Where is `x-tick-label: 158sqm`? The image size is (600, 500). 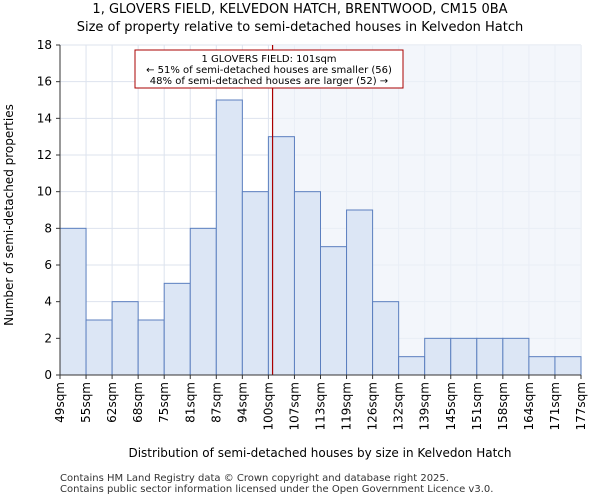
x-tick-label: 158sqm is located at coordinates (503, 406).